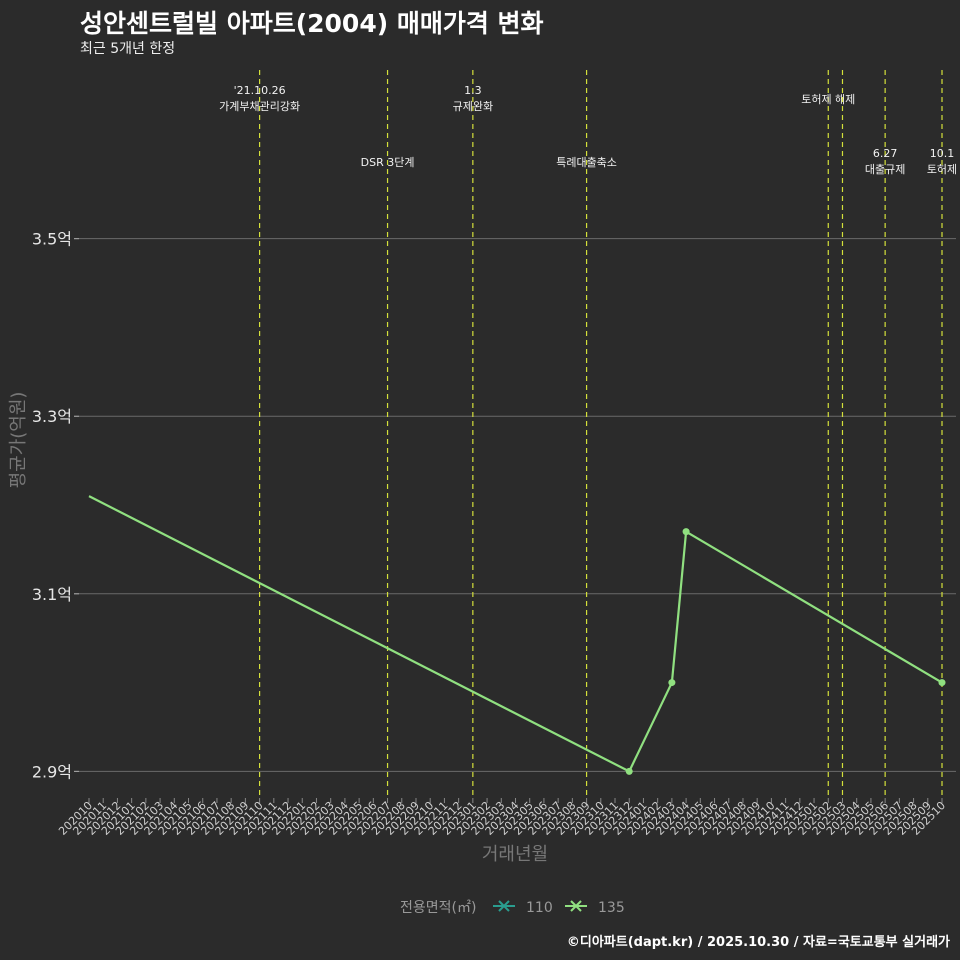  Describe the element at coordinates (828, 99) in the screenshot. I see `event-label: 토허제 해제` at that location.